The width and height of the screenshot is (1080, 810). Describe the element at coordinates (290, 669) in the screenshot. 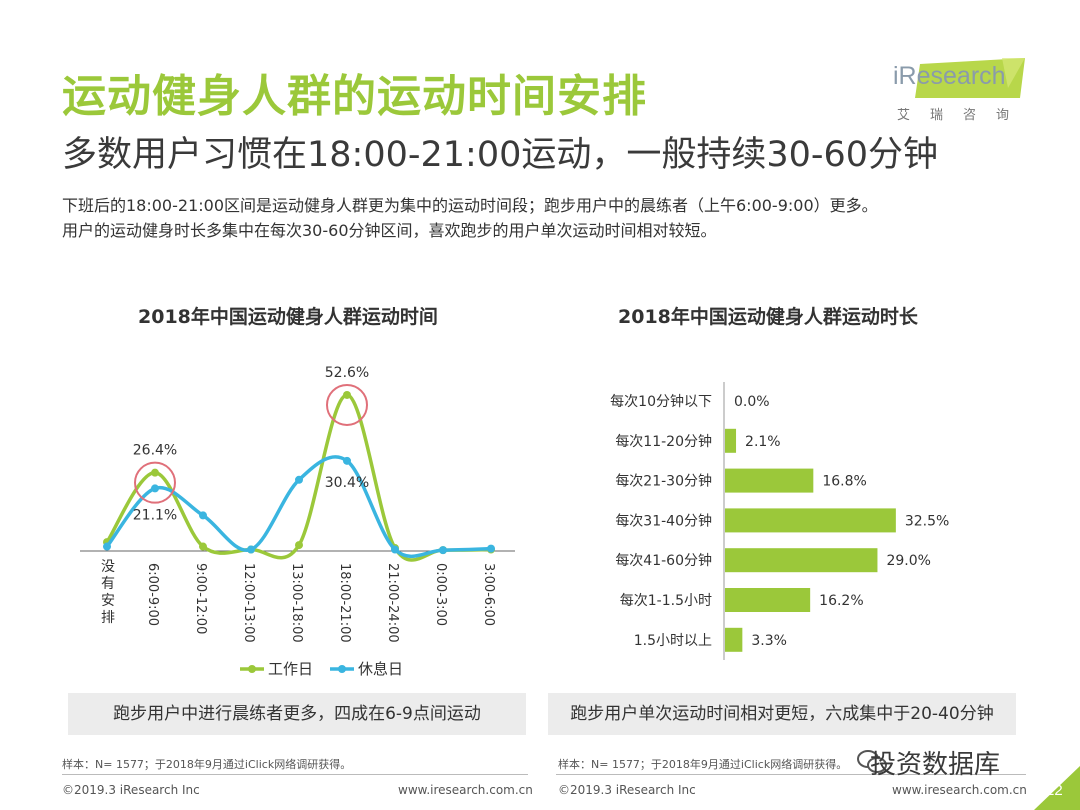

I see `legend-label: 工作日` at that location.